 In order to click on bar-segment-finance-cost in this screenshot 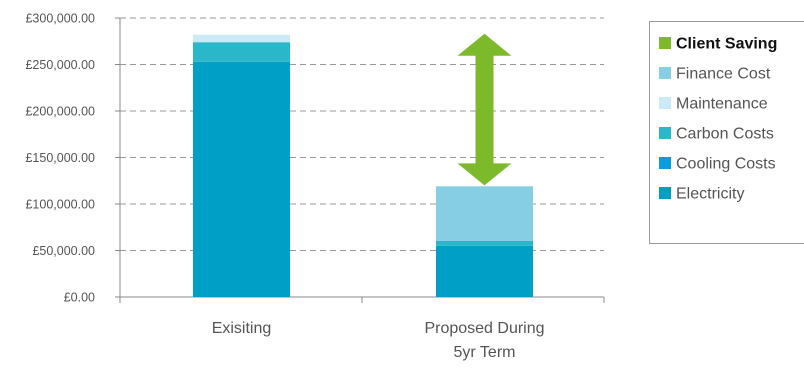, I will do `click(484, 213)`.